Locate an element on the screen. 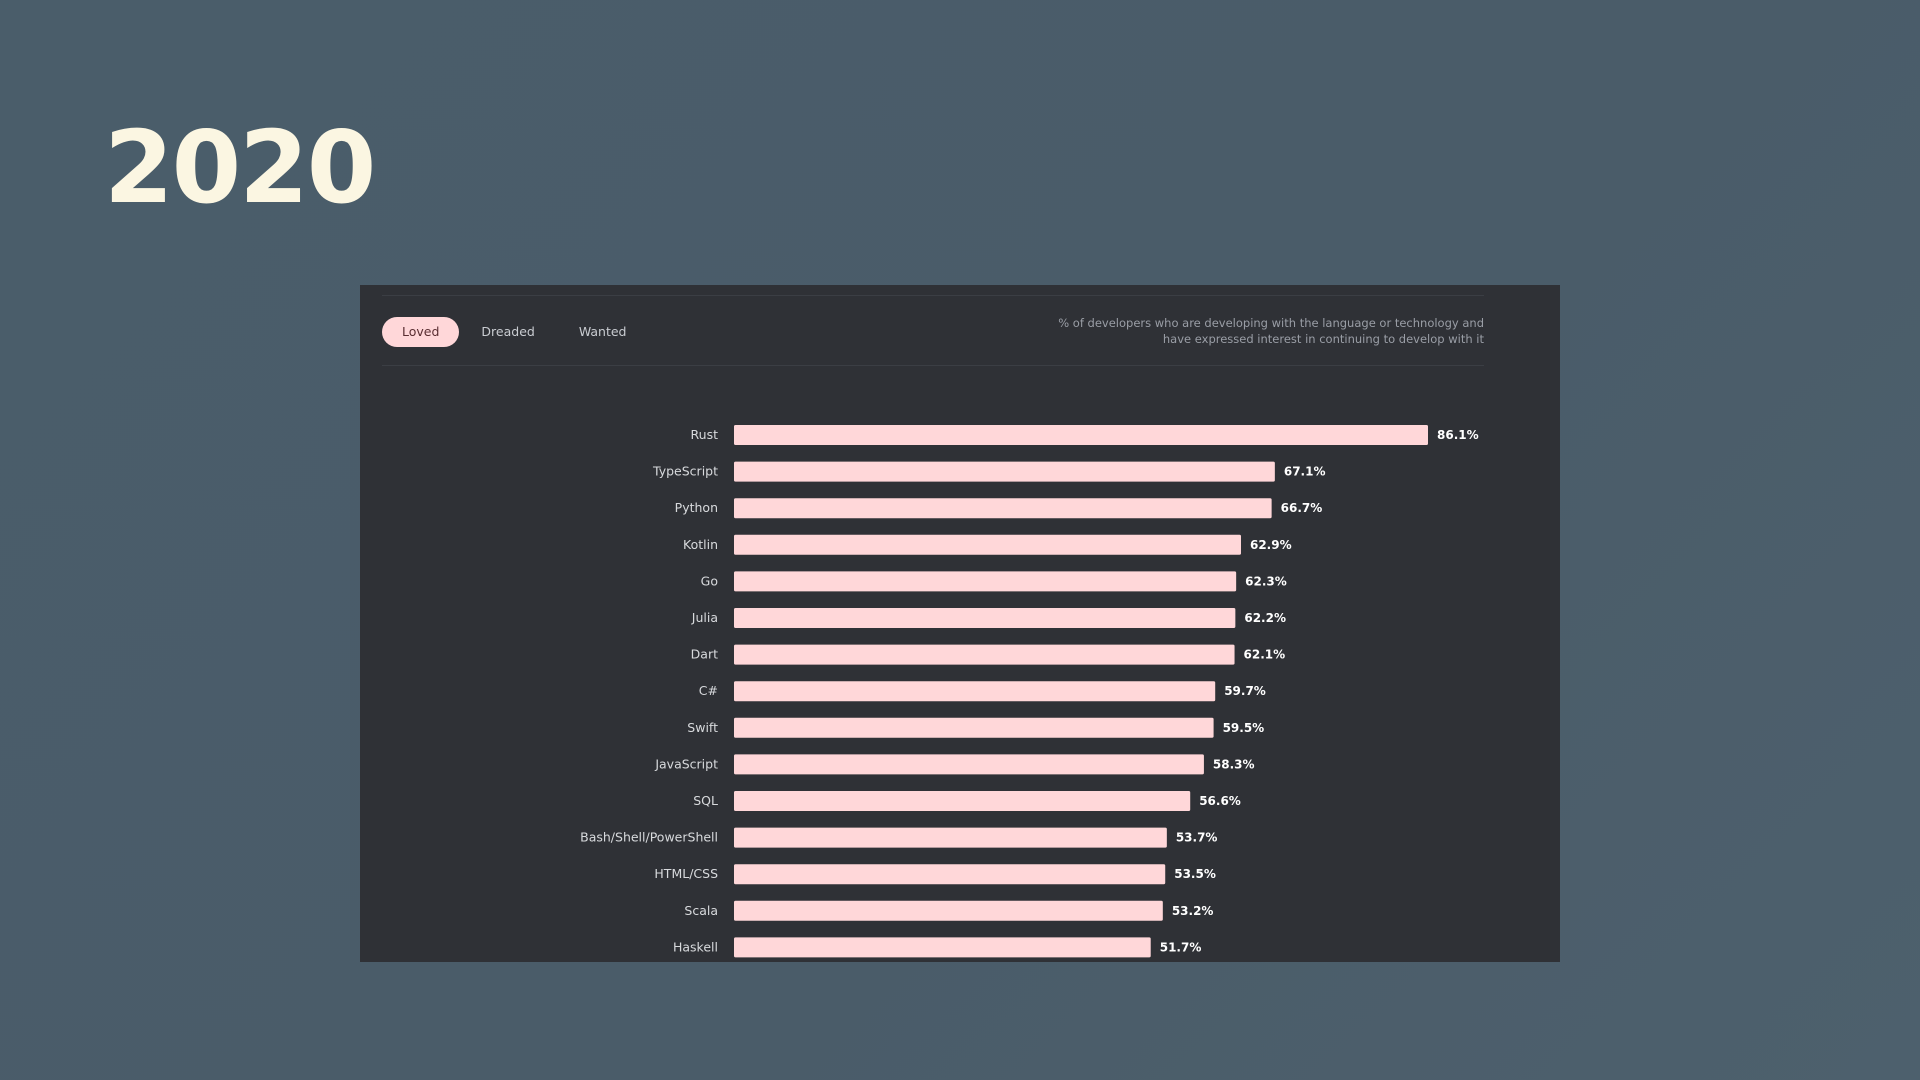  category-label: Julia is located at coordinates (704, 617).